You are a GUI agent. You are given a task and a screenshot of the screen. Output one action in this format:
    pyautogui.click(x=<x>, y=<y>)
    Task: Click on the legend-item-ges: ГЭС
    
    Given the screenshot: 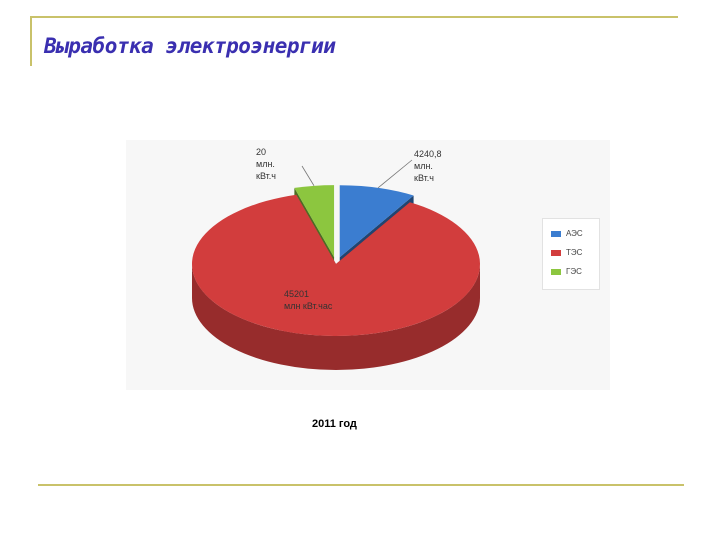 What is the action you would take?
    pyautogui.click(x=566, y=271)
    